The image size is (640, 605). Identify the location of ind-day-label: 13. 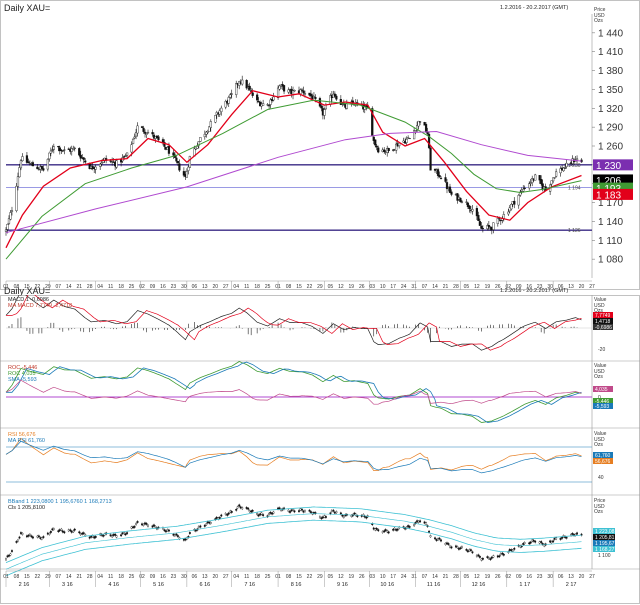
(571, 577).